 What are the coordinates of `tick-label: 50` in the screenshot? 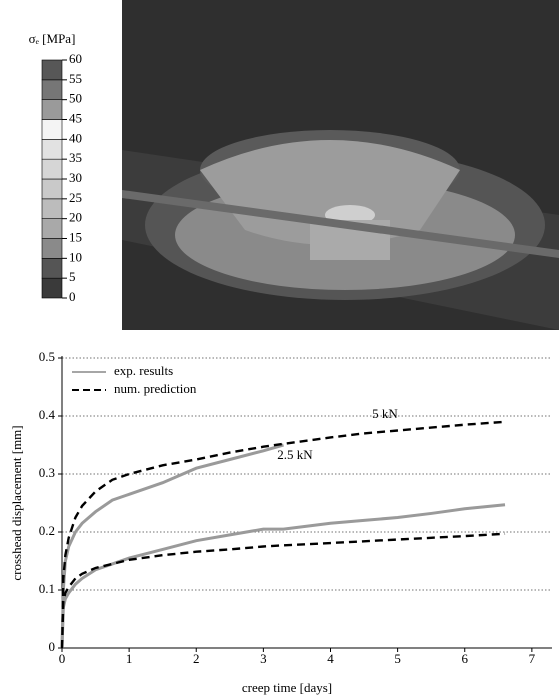 It's located at (75, 98).